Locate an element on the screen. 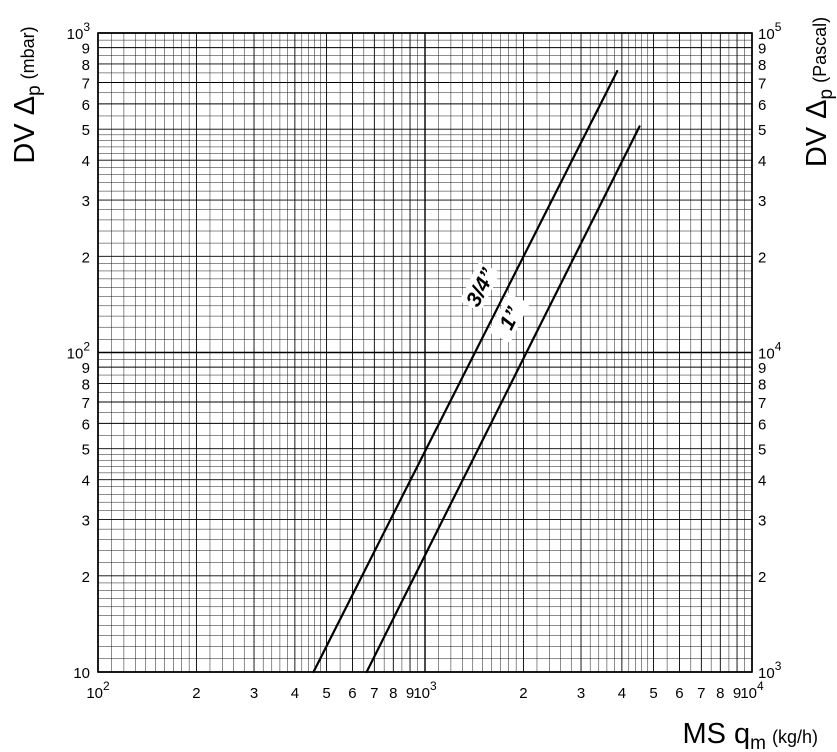  y2-axis-title: DV Δp (Pascal) is located at coordinates (819, 92).